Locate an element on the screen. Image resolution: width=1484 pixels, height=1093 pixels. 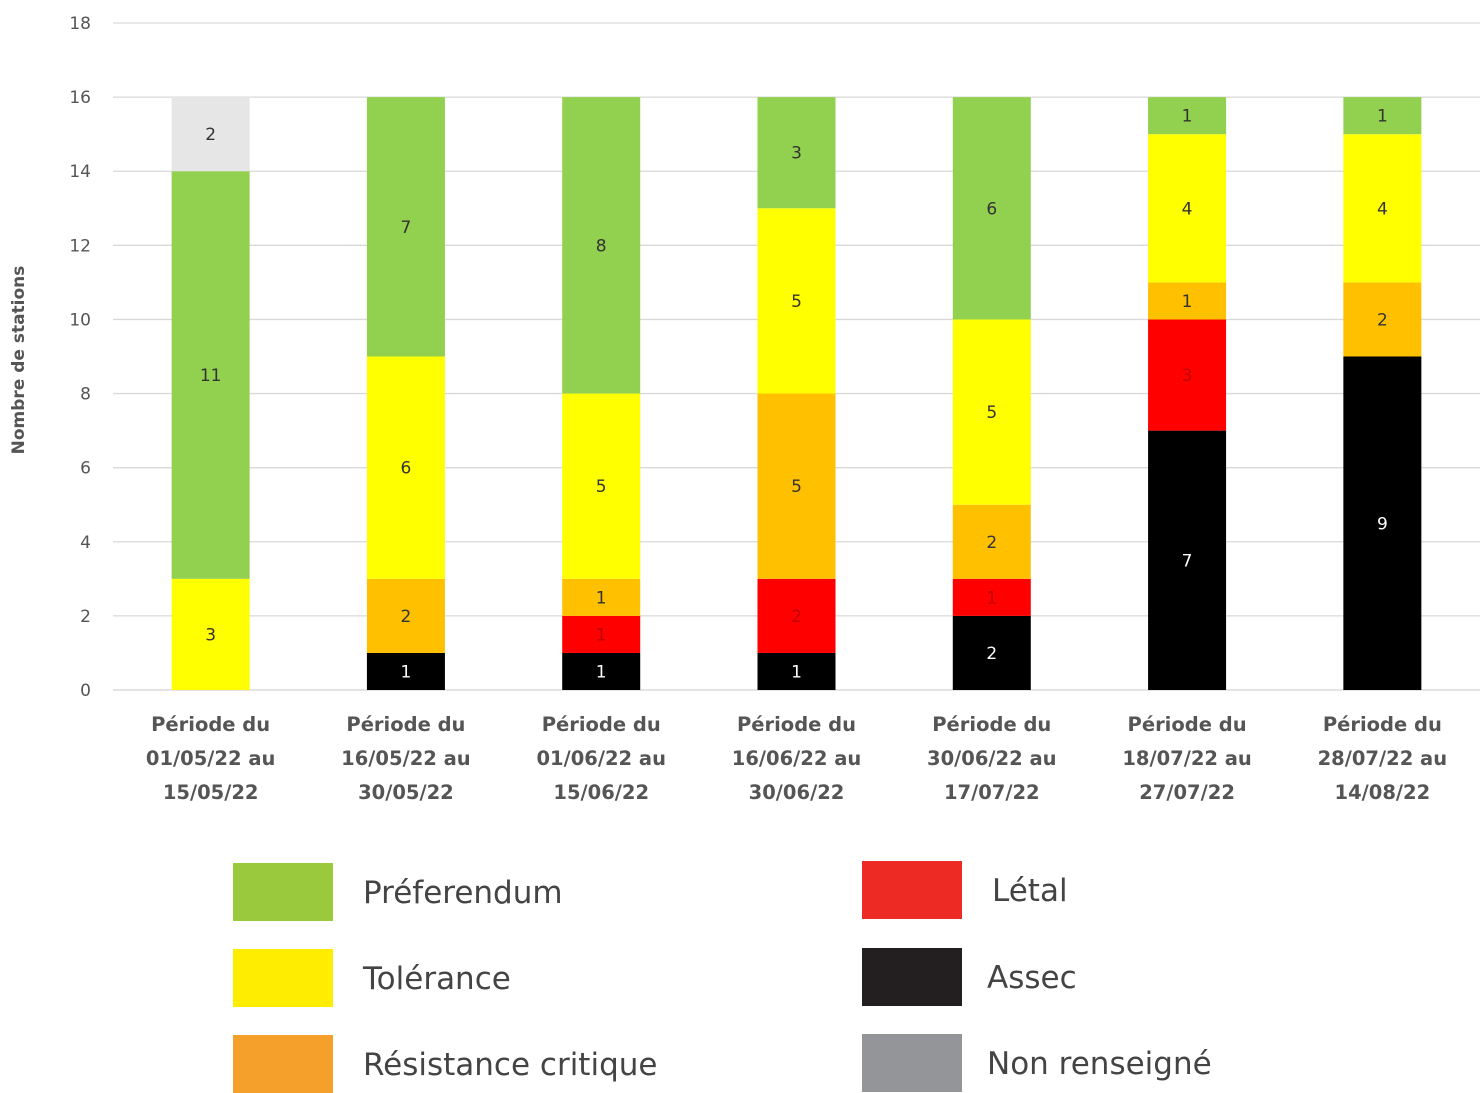
y-axis-ticks: 0 2 4 6 8 10 12 14 16 18 is located at coordinates (80, 357).